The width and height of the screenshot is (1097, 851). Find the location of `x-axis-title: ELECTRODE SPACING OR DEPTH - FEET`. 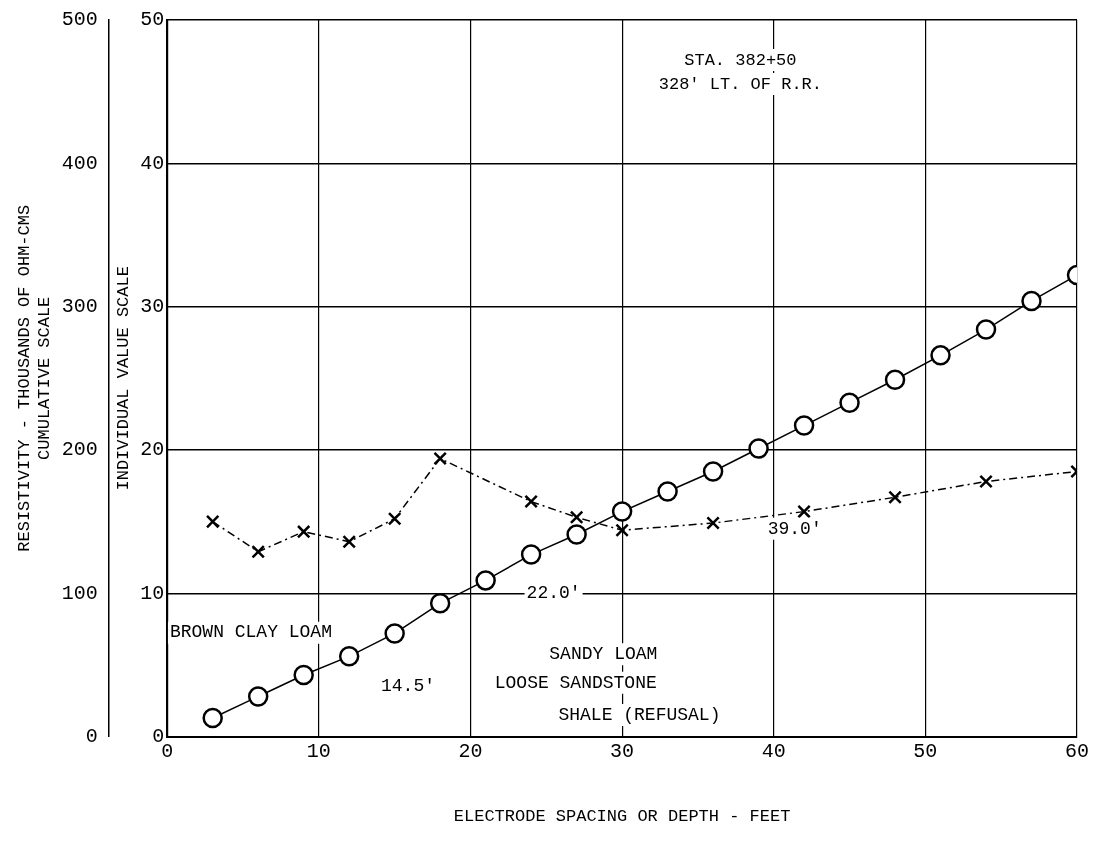

x-axis-title: ELECTRODE SPACING OR DEPTH - FEET is located at coordinates (622, 817).